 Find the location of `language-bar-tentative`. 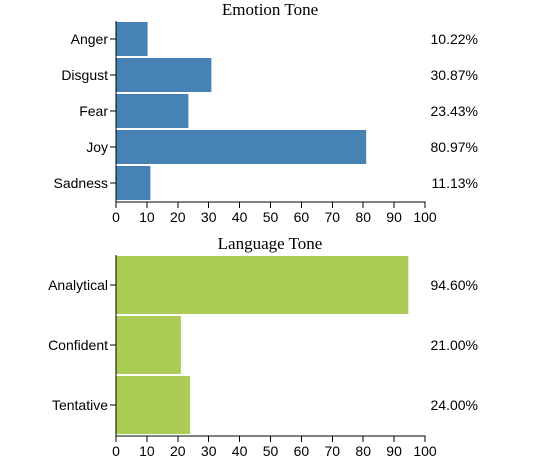

language-bar-tentative is located at coordinates (153, 405).